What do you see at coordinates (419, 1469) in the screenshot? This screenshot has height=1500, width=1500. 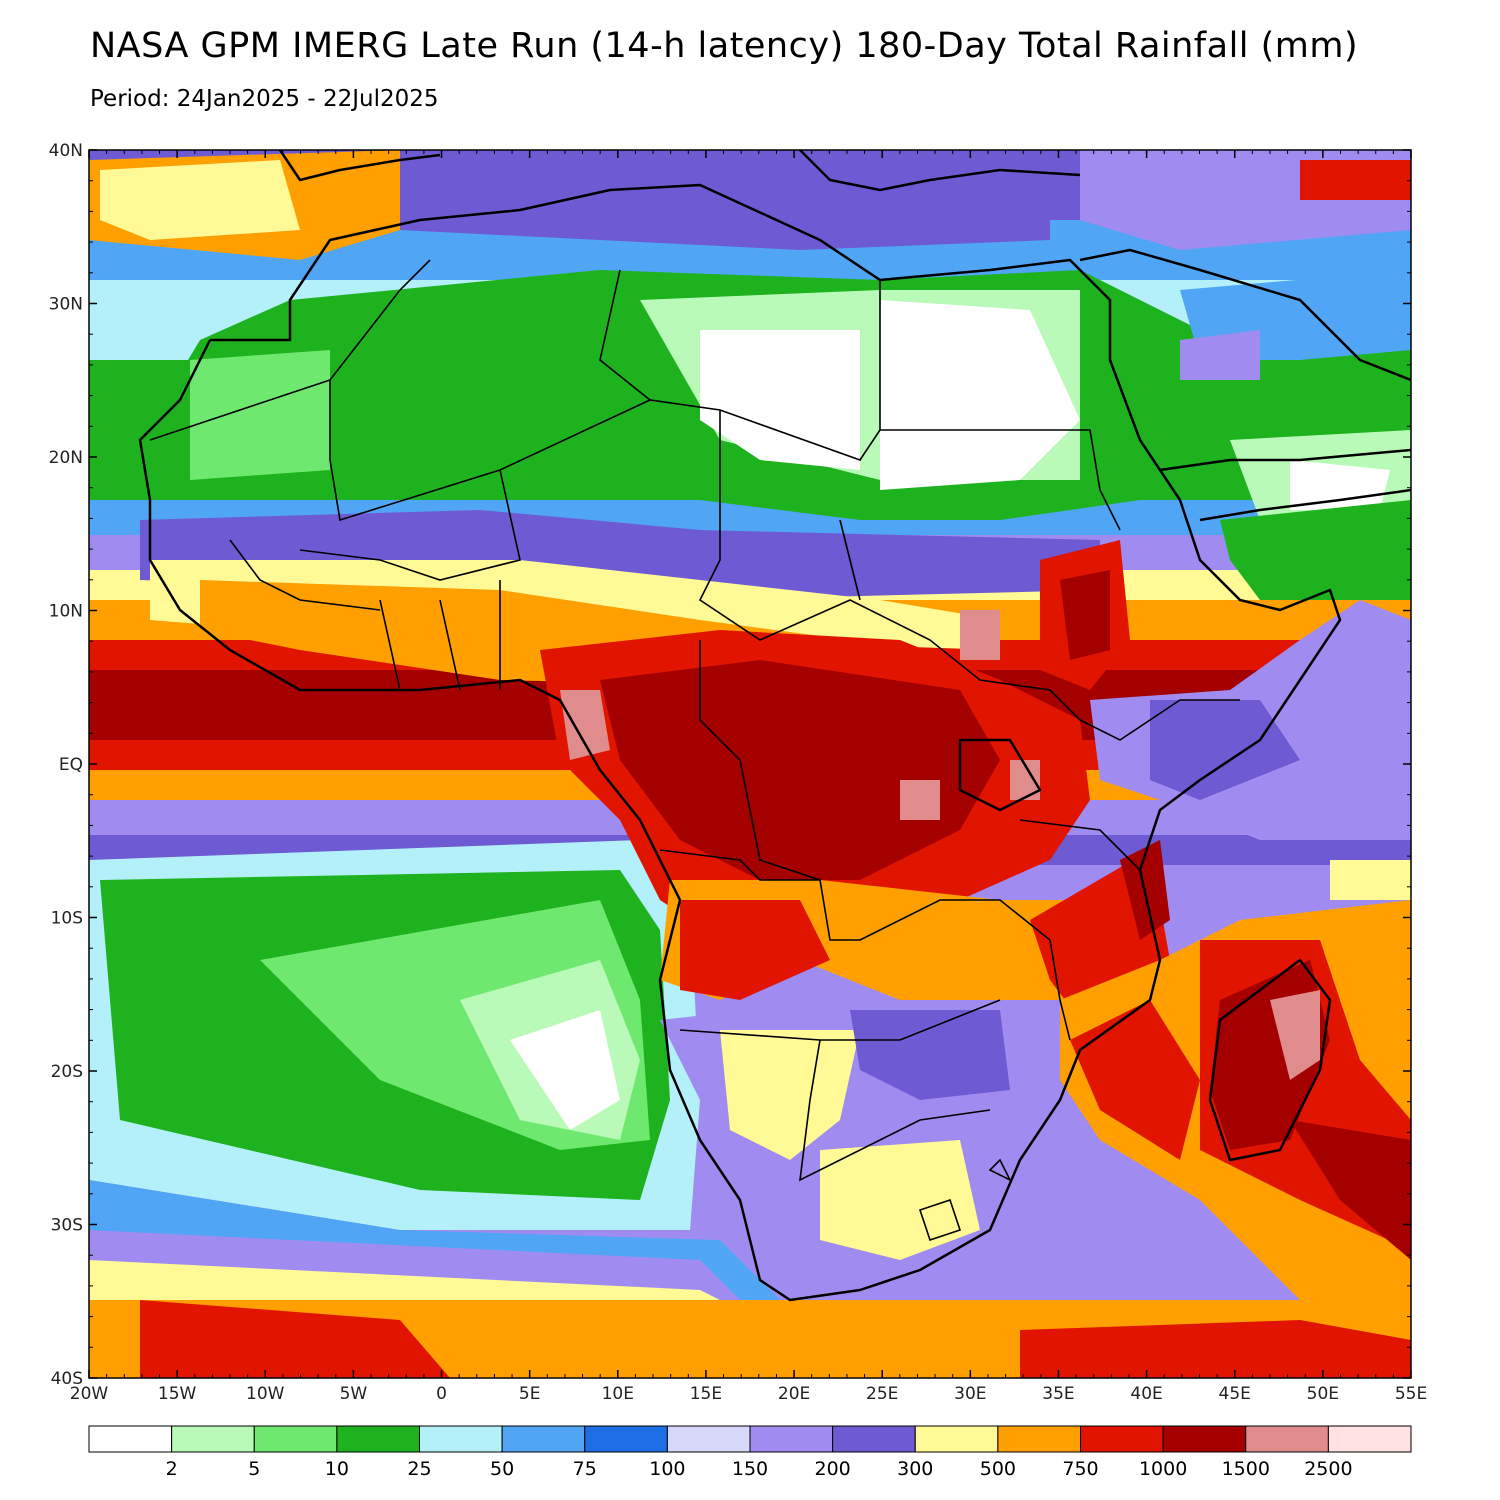 I see `colorbar-label: 25` at bounding box center [419, 1469].